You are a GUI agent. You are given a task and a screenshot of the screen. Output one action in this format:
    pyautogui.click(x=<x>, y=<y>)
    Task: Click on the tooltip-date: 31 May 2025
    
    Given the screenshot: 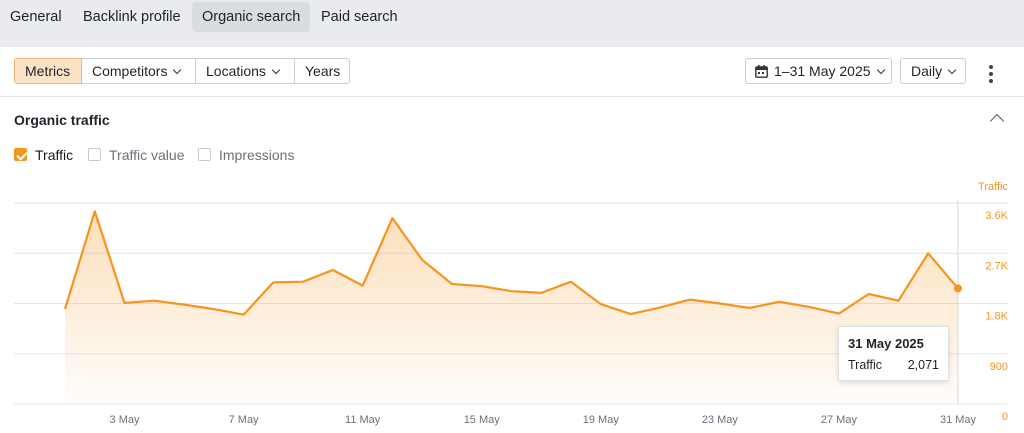 What is the action you would take?
    pyautogui.click(x=886, y=343)
    